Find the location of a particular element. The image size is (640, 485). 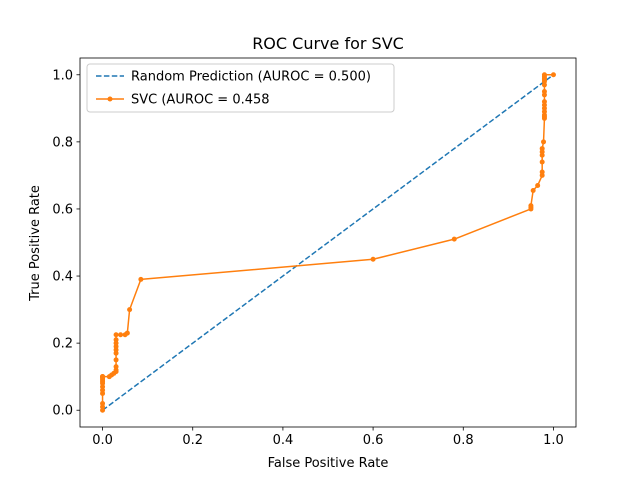

x-tick-label: 0.8 is located at coordinates (463, 440).